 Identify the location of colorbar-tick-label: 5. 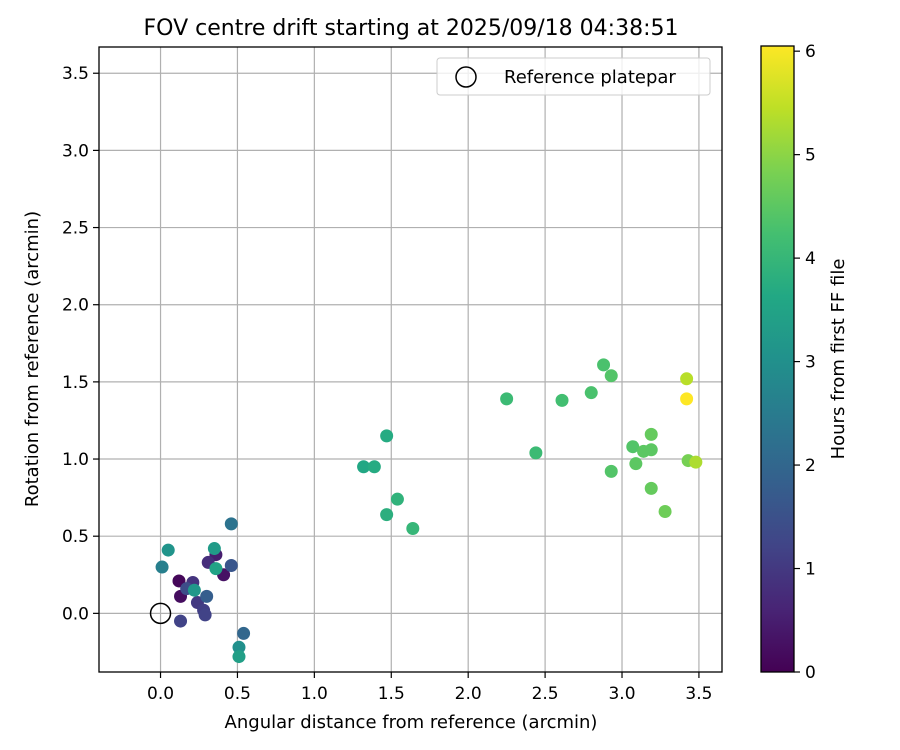
(810, 156).